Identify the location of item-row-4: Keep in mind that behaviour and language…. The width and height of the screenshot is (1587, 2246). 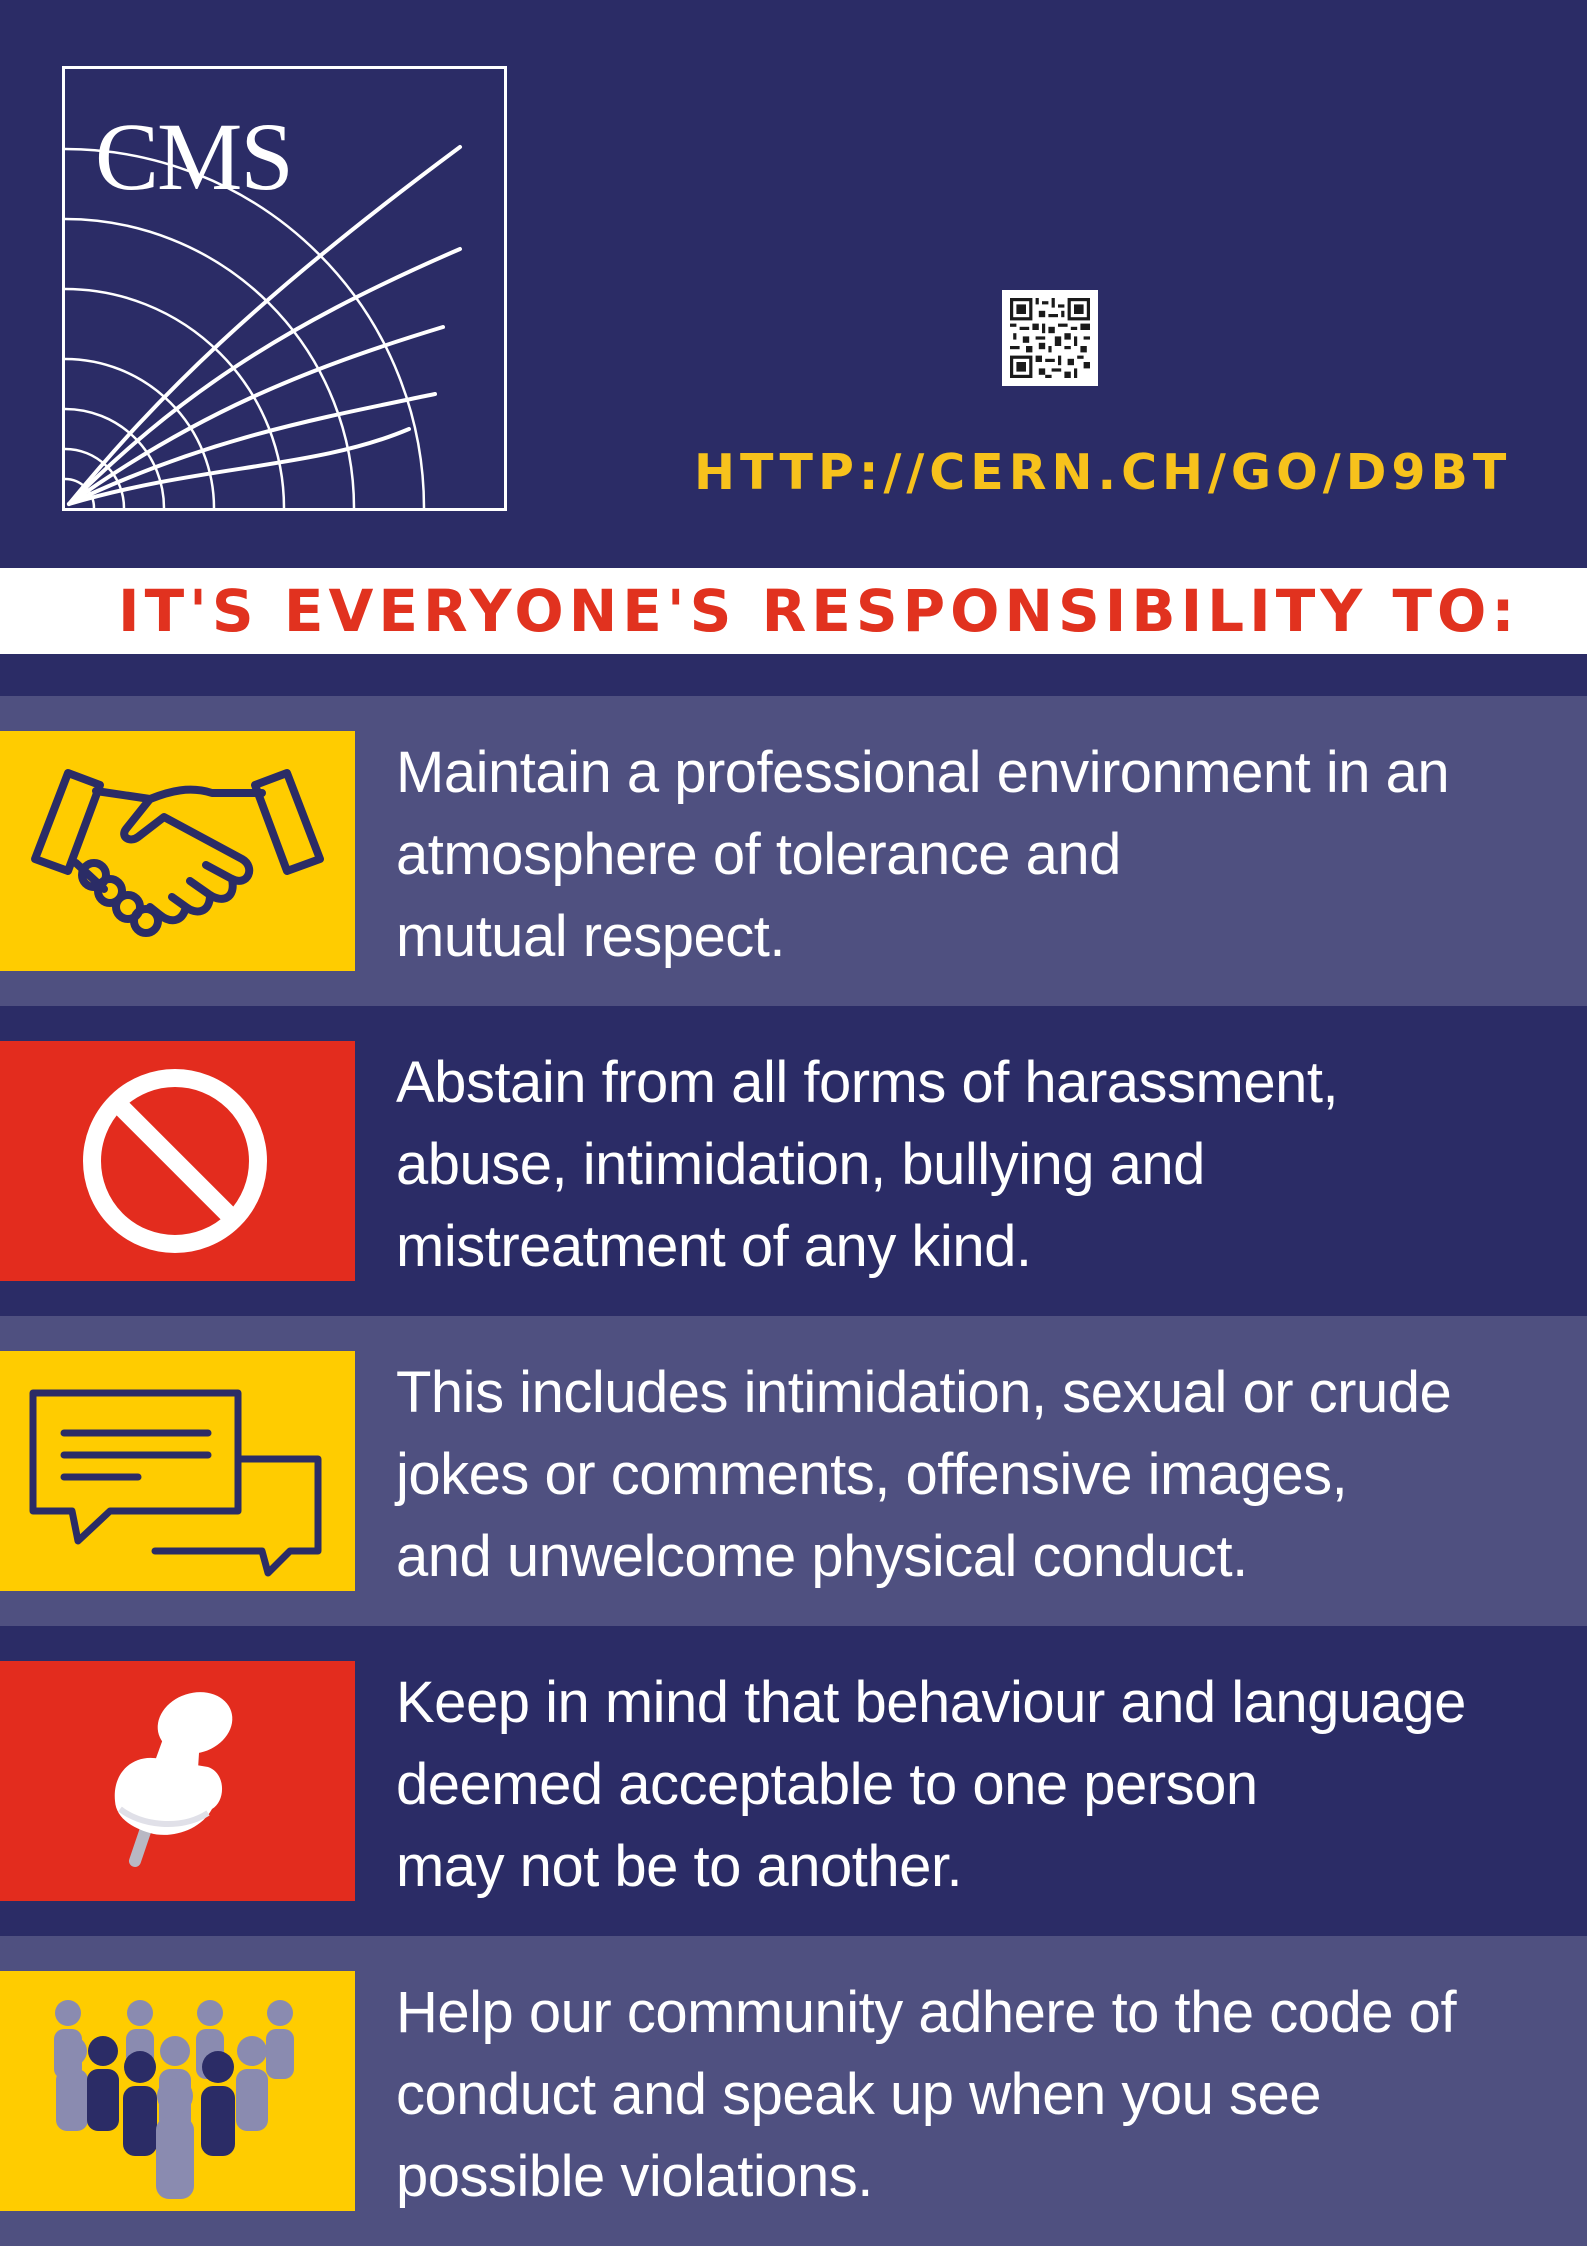
(793, 1781).